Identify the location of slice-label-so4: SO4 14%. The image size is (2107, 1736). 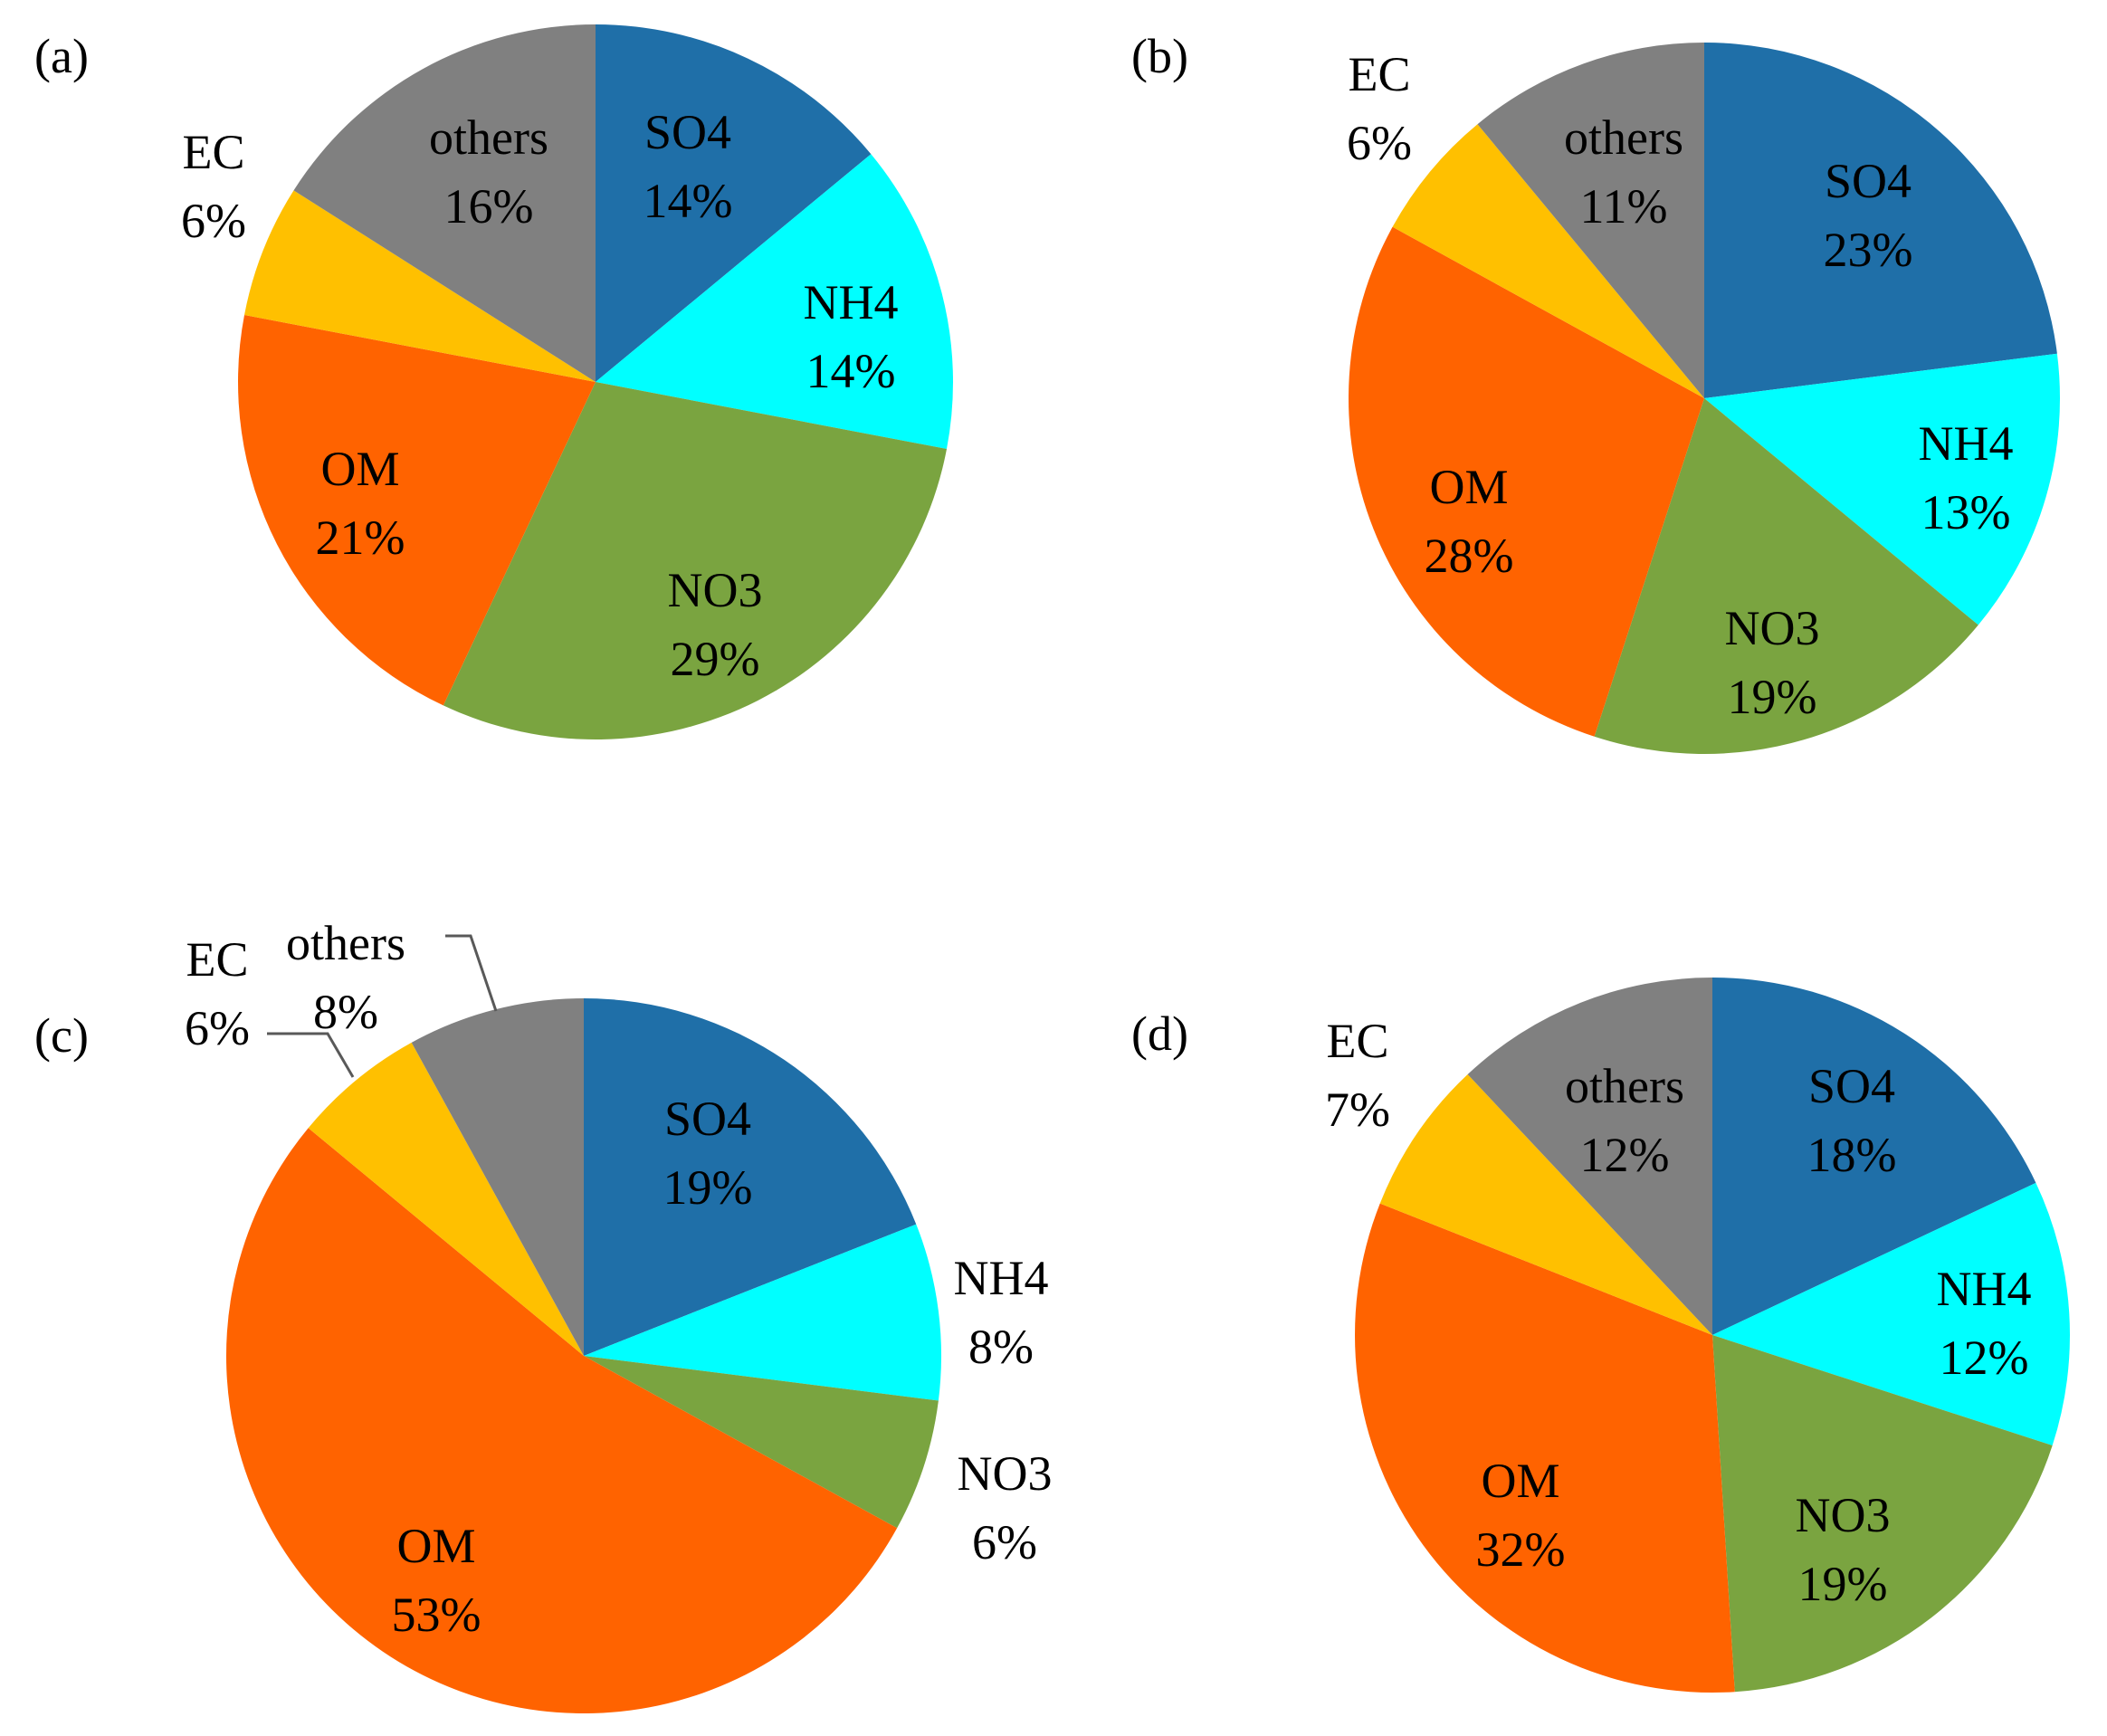
(688, 166).